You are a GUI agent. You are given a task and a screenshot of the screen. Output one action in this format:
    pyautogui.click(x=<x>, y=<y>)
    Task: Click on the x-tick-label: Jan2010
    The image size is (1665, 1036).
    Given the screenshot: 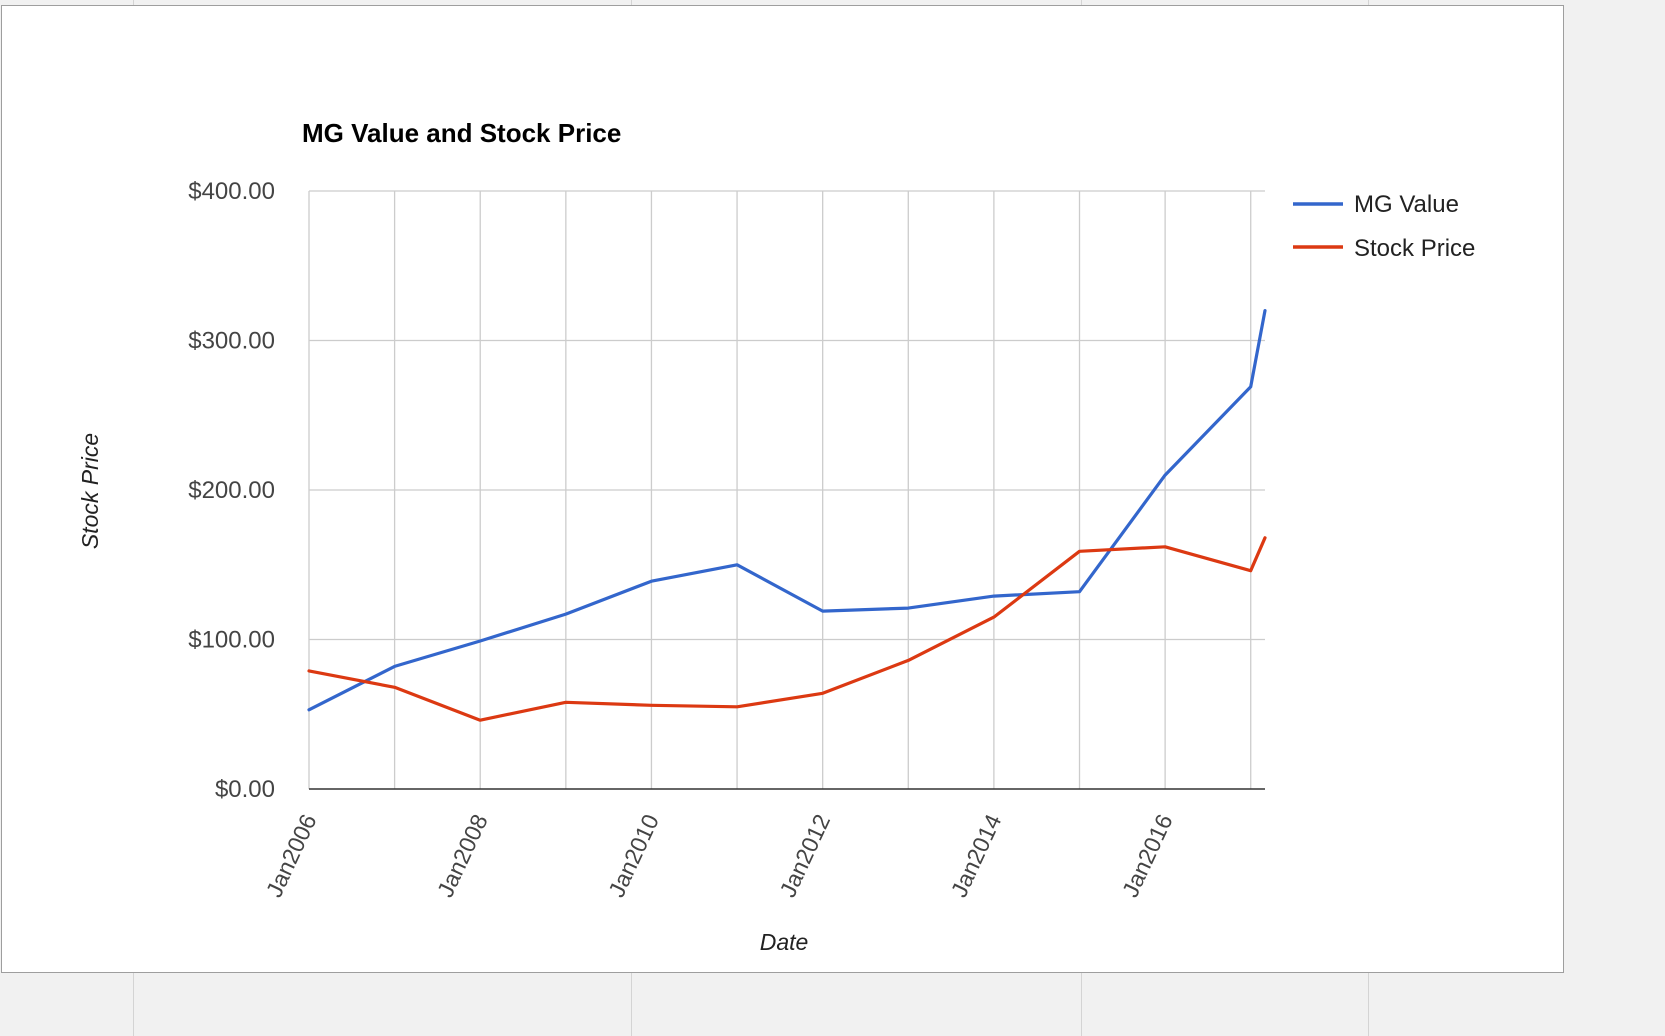 What is the action you would take?
    pyautogui.click(x=633, y=855)
    